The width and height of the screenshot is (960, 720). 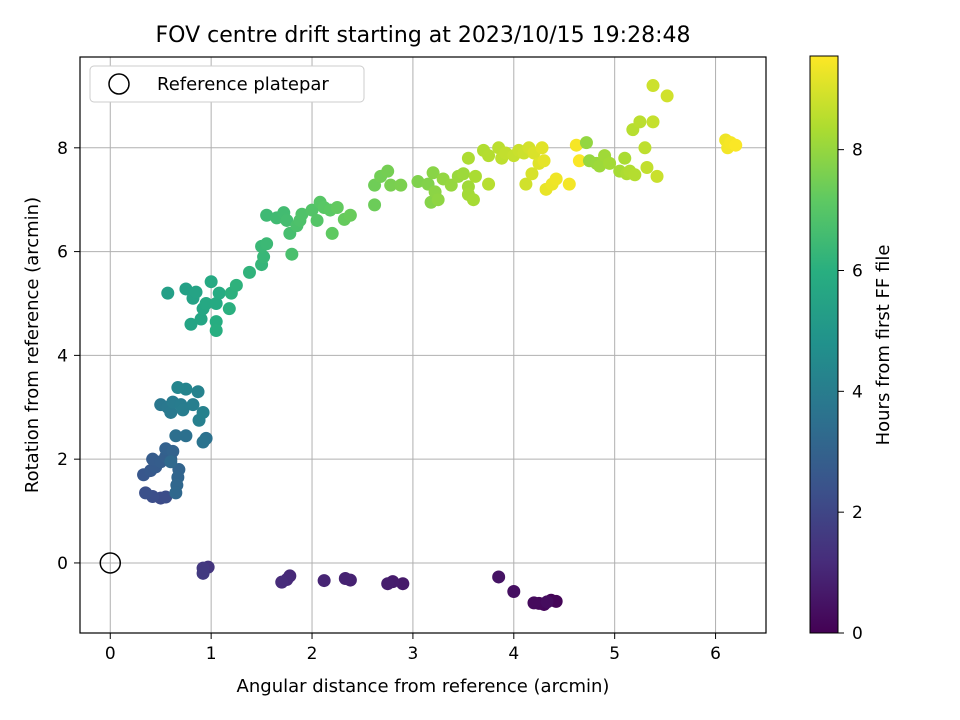 What do you see at coordinates (110, 654) in the screenshot?
I see `x-tick-label: 0` at bounding box center [110, 654].